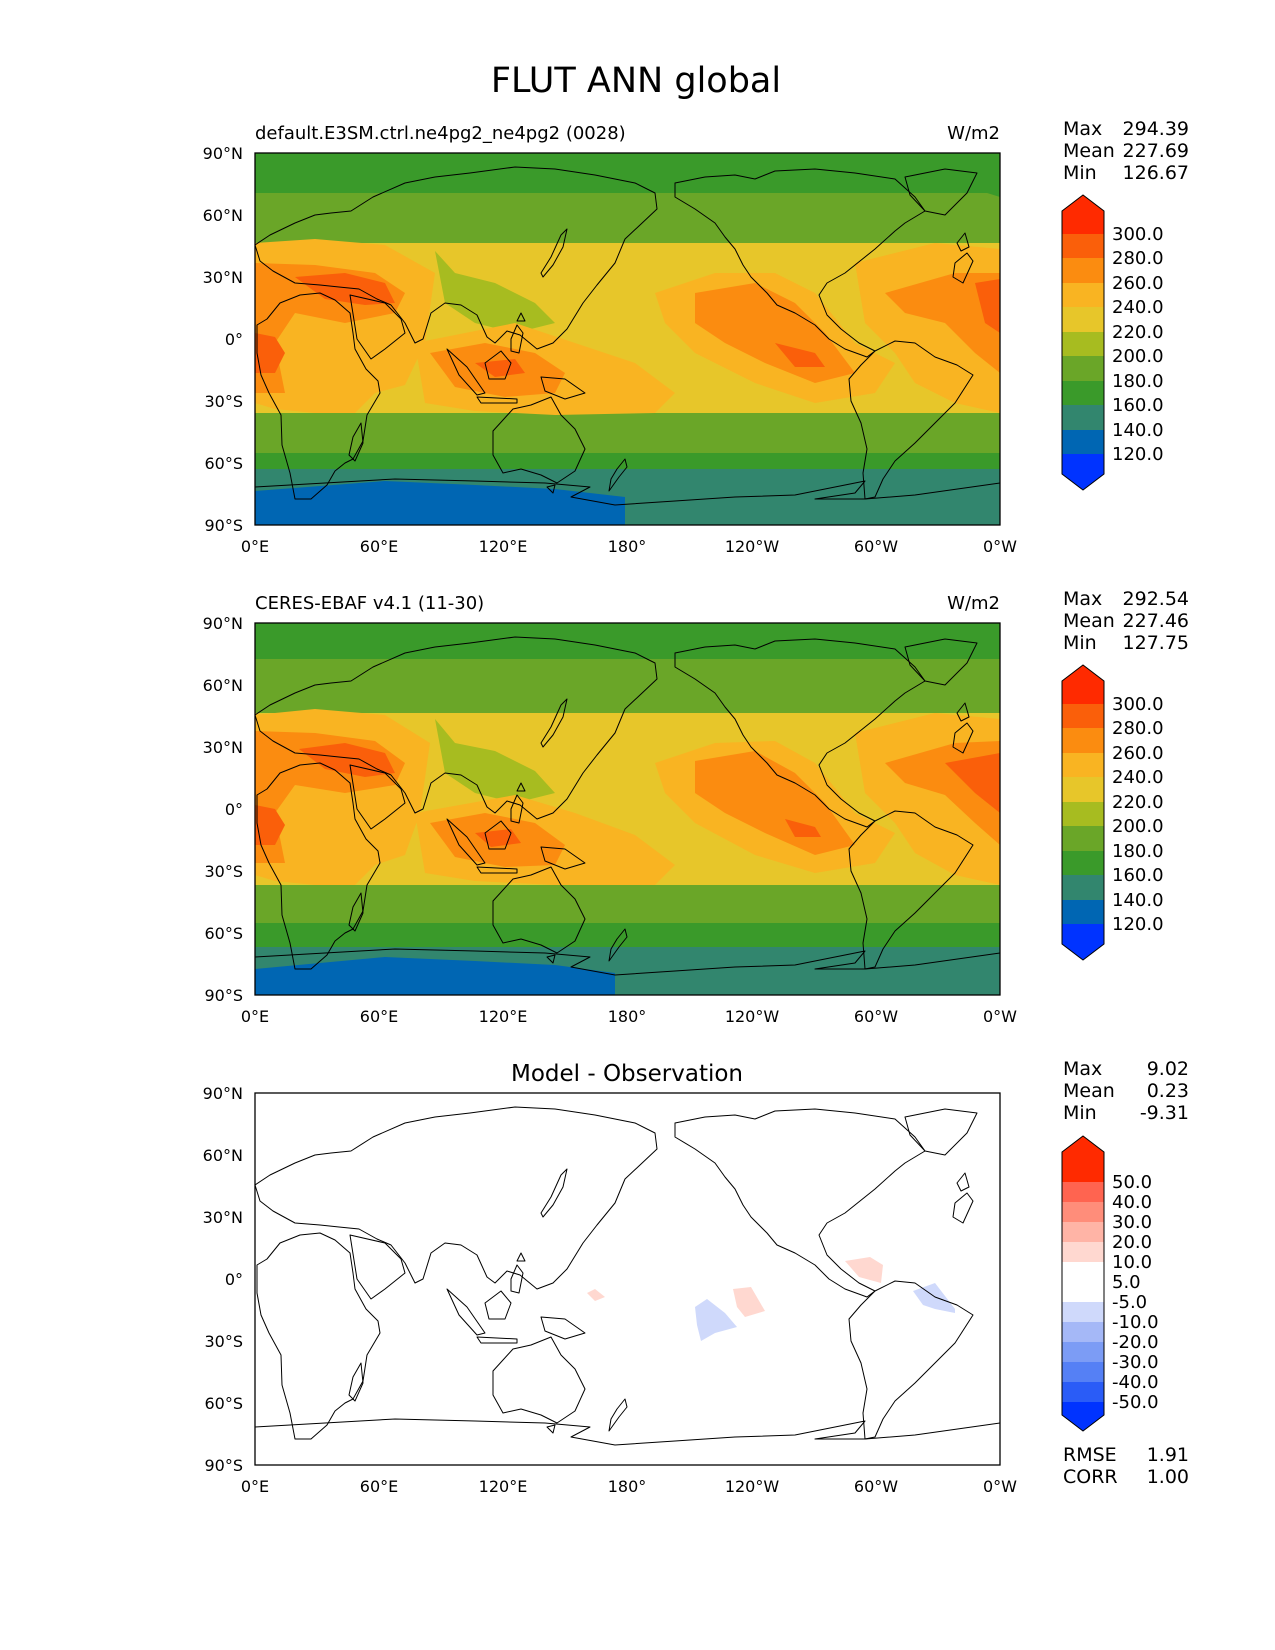  What do you see at coordinates (1082, 129) in the screenshot?
I see `stat-label-max: Max` at bounding box center [1082, 129].